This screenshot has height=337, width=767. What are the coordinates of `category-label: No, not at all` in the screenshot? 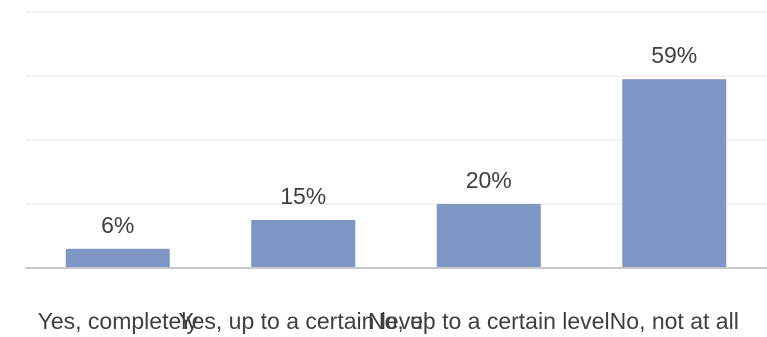 It's located at (674, 321).